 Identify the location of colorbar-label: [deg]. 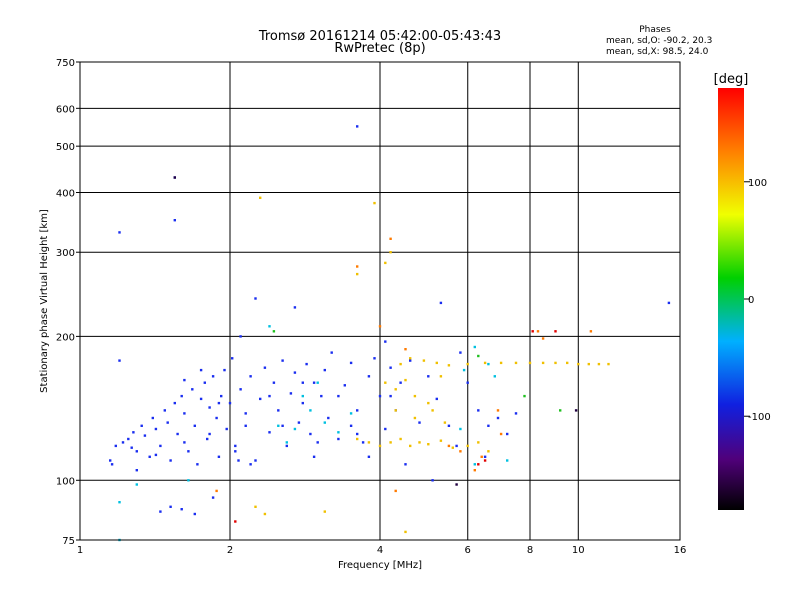
(731, 79).